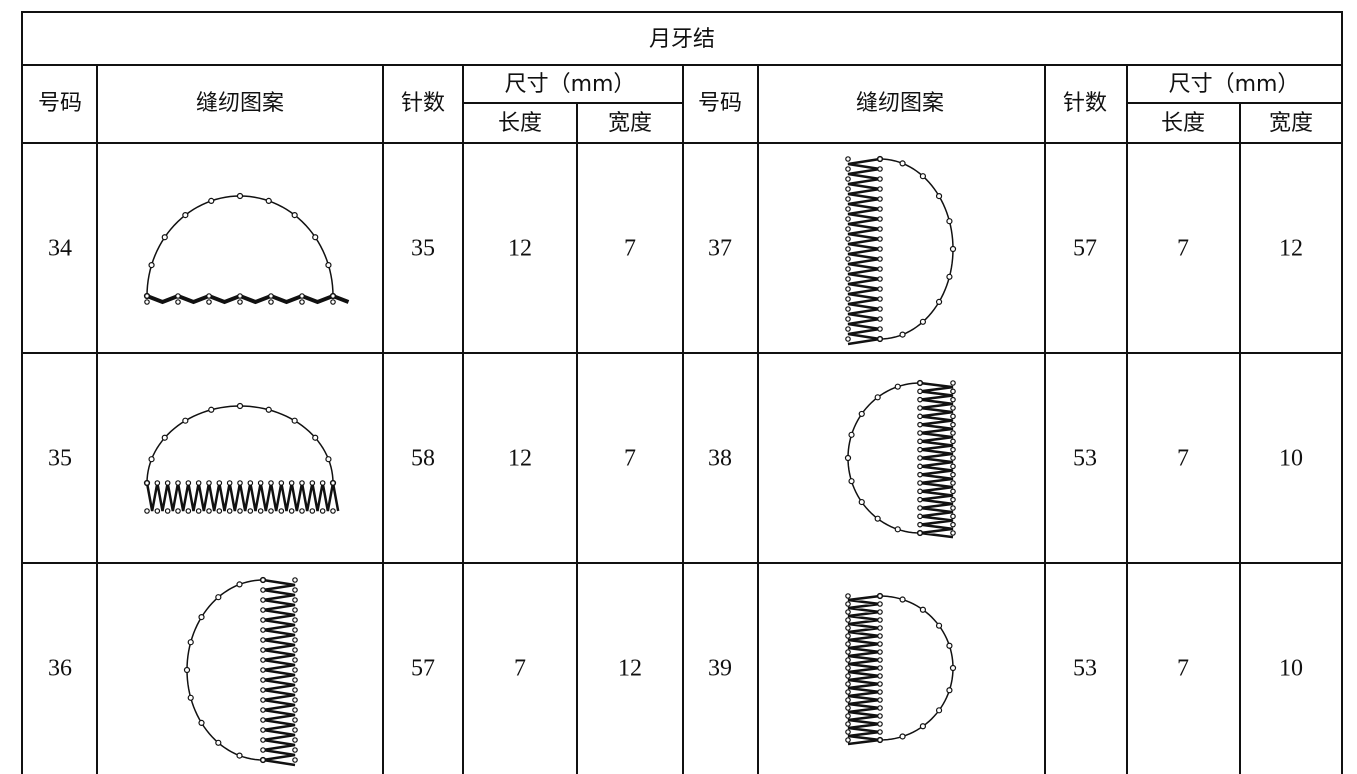 This screenshot has width=1357, height=774. Describe the element at coordinates (520, 459) in the screenshot. I see `cell-length: 12` at that location.